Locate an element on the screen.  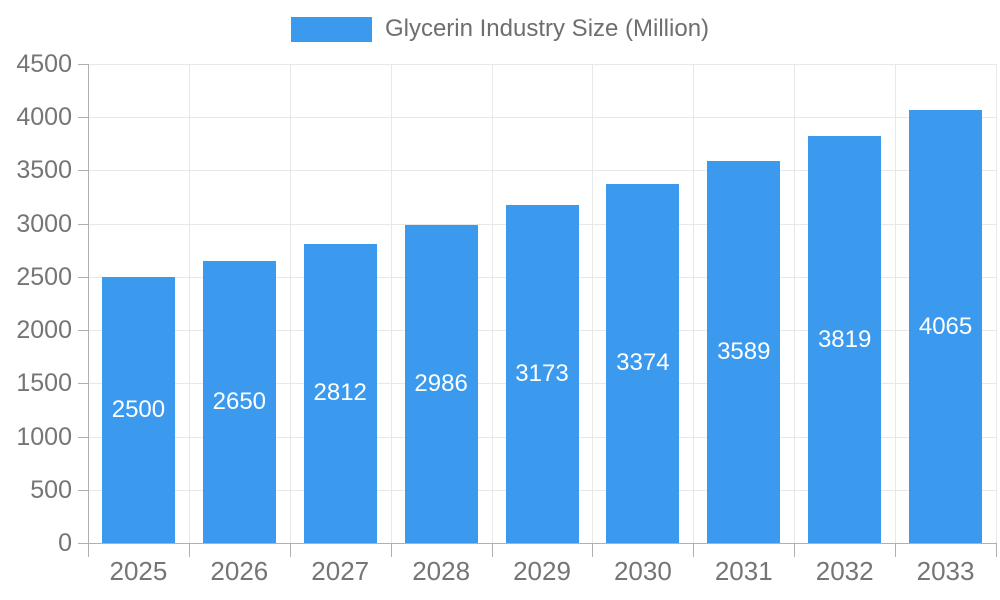
bar-value-label: 2812 is located at coordinates (340, 393).